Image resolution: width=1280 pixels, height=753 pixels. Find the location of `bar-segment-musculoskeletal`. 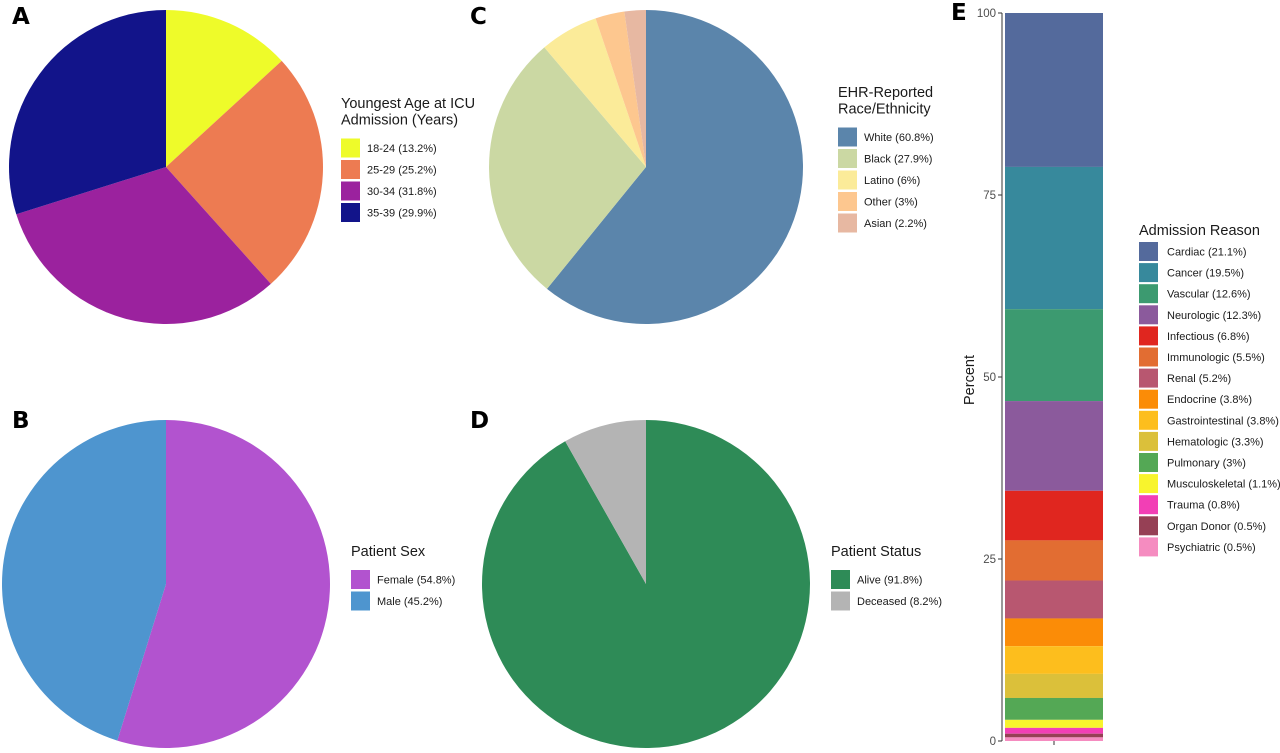

bar-segment-musculoskeletal is located at coordinates (1054, 723).